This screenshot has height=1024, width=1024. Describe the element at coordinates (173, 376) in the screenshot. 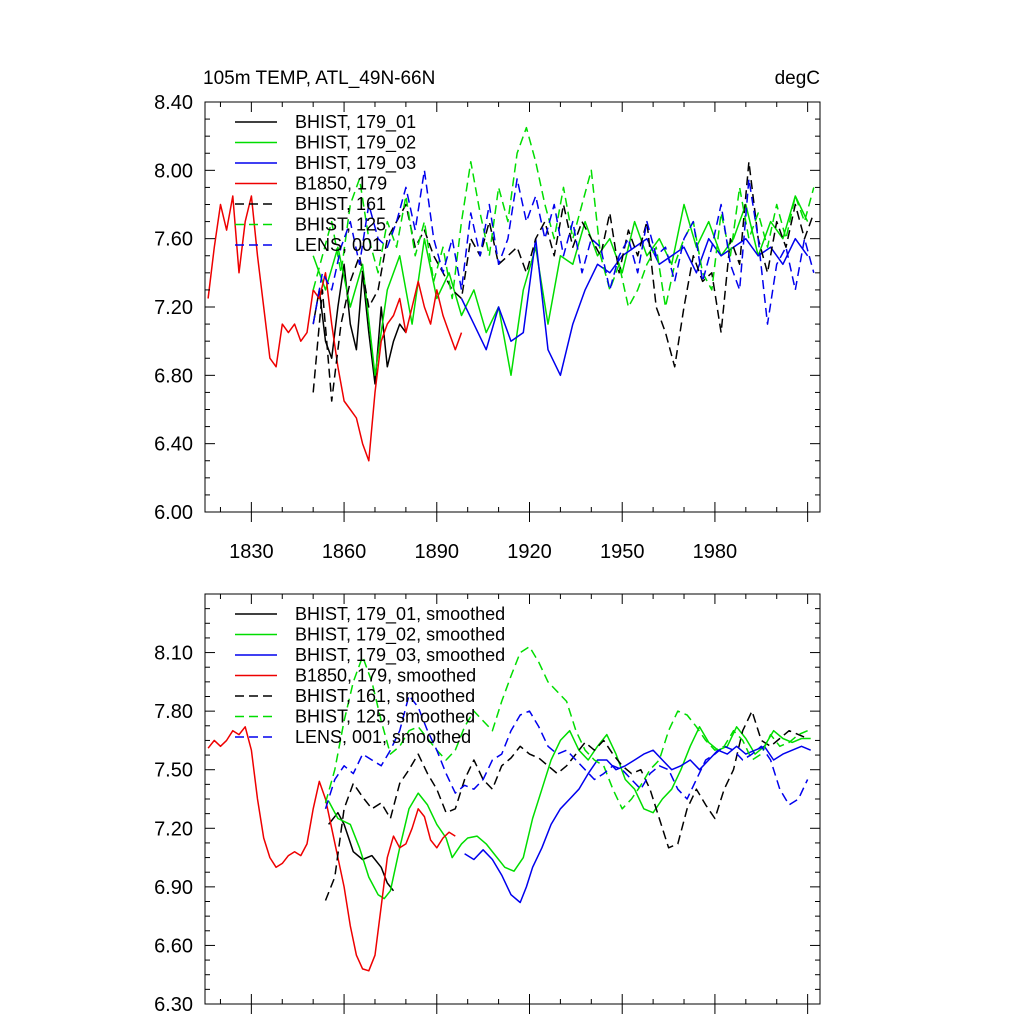

I see `y-tick-label: 6.80` at that location.